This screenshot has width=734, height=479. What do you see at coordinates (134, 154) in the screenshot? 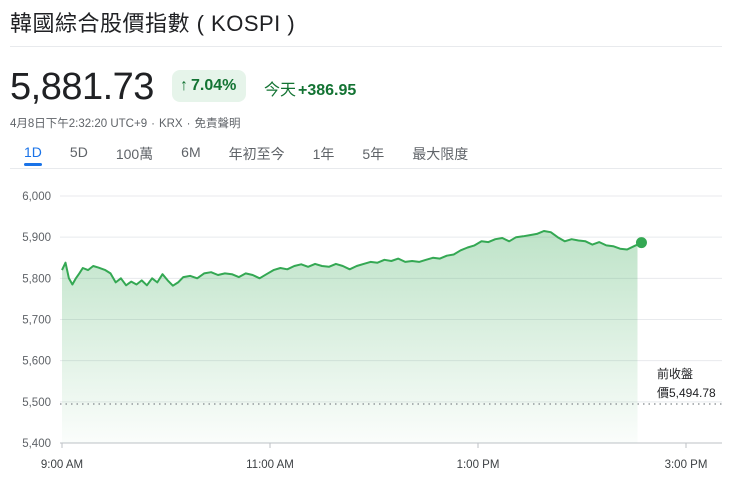
I see `tab-2: 100萬` at bounding box center [134, 154].